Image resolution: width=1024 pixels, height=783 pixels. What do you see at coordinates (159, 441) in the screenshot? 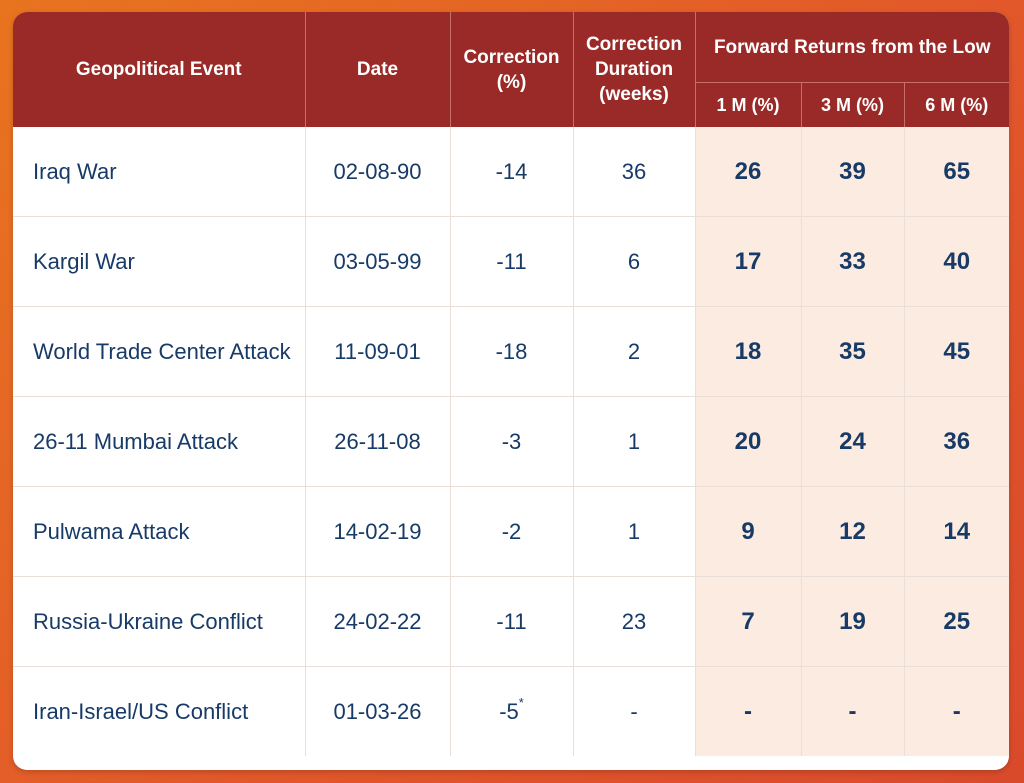
I see `event-cell: 26-11 Mumbai Attack` at bounding box center [159, 441].